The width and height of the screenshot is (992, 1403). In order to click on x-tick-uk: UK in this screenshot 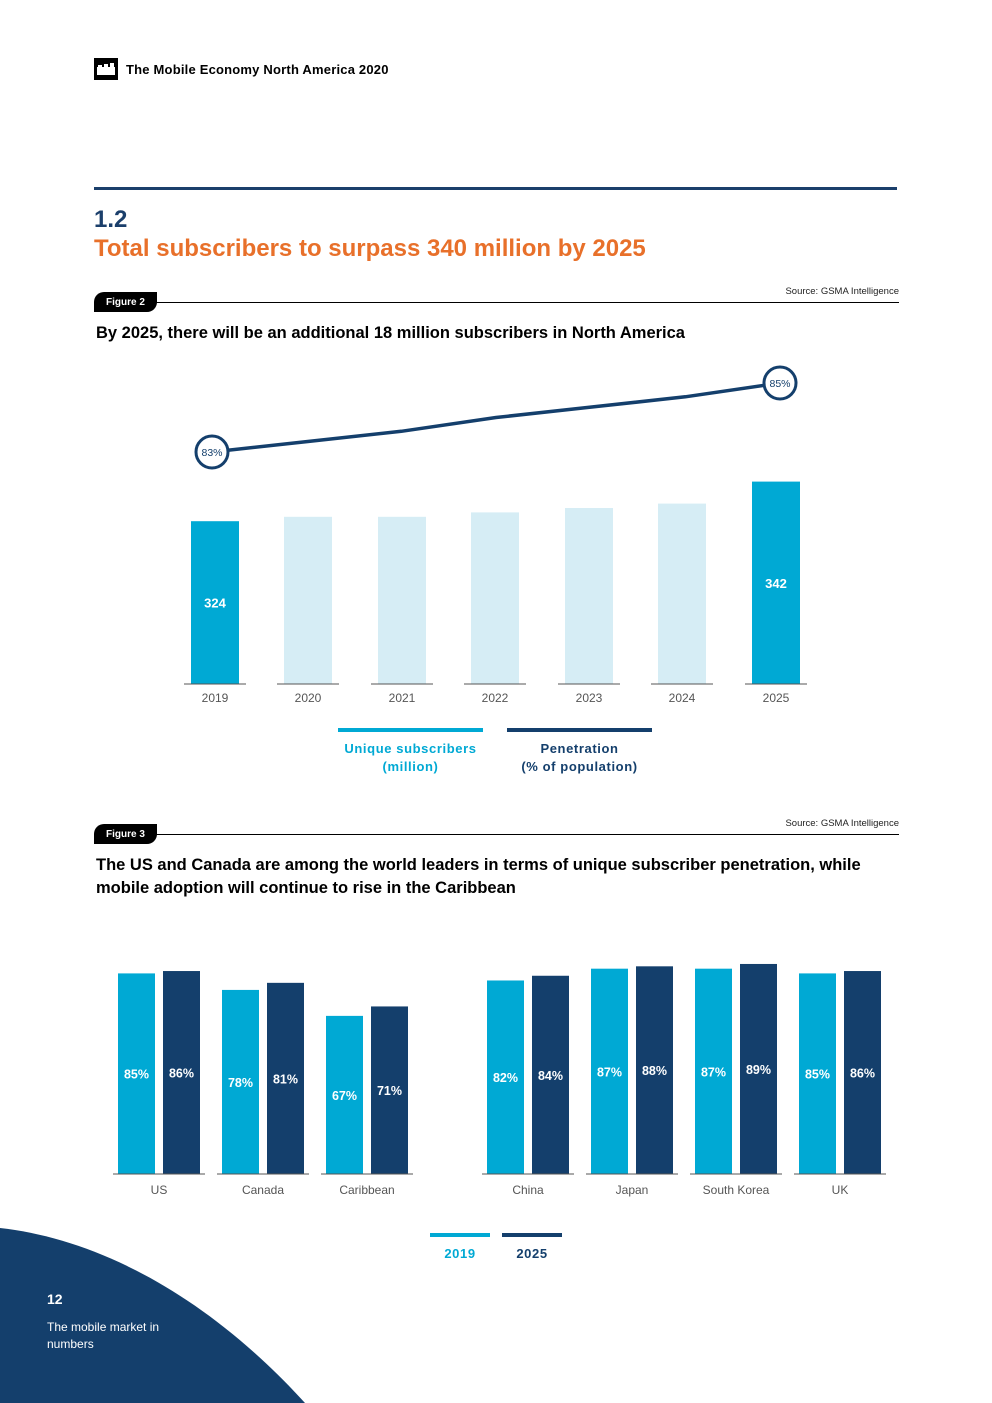, I will do `click(840, 1190)`.